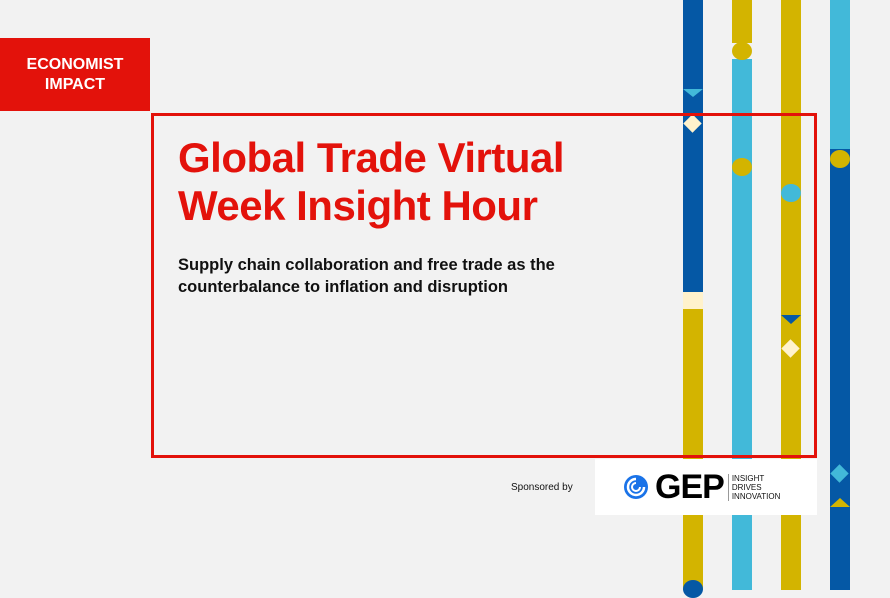 The height and width of the screenshot is (598, 890). I want to click on gep-tagline: INSIGHT DRIVES INNOVATION, so click(754, 487).